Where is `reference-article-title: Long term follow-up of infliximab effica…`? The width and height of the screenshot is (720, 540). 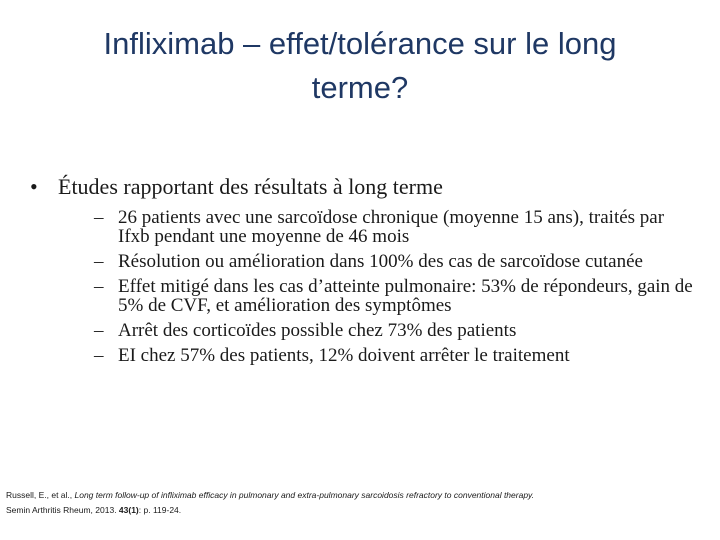
reference-article-title: Long term follow-up of infliximab effica… is located at coordinates (304, 495).